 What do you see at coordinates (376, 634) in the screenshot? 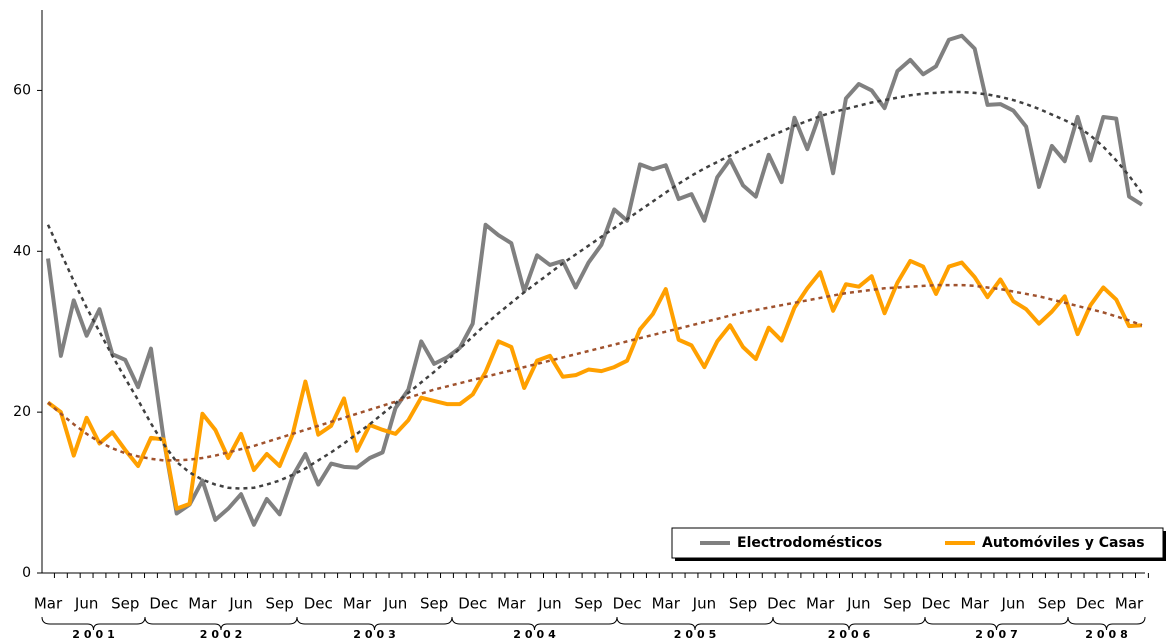
I see `year-label: 2003` at bounding box center [376, 634].